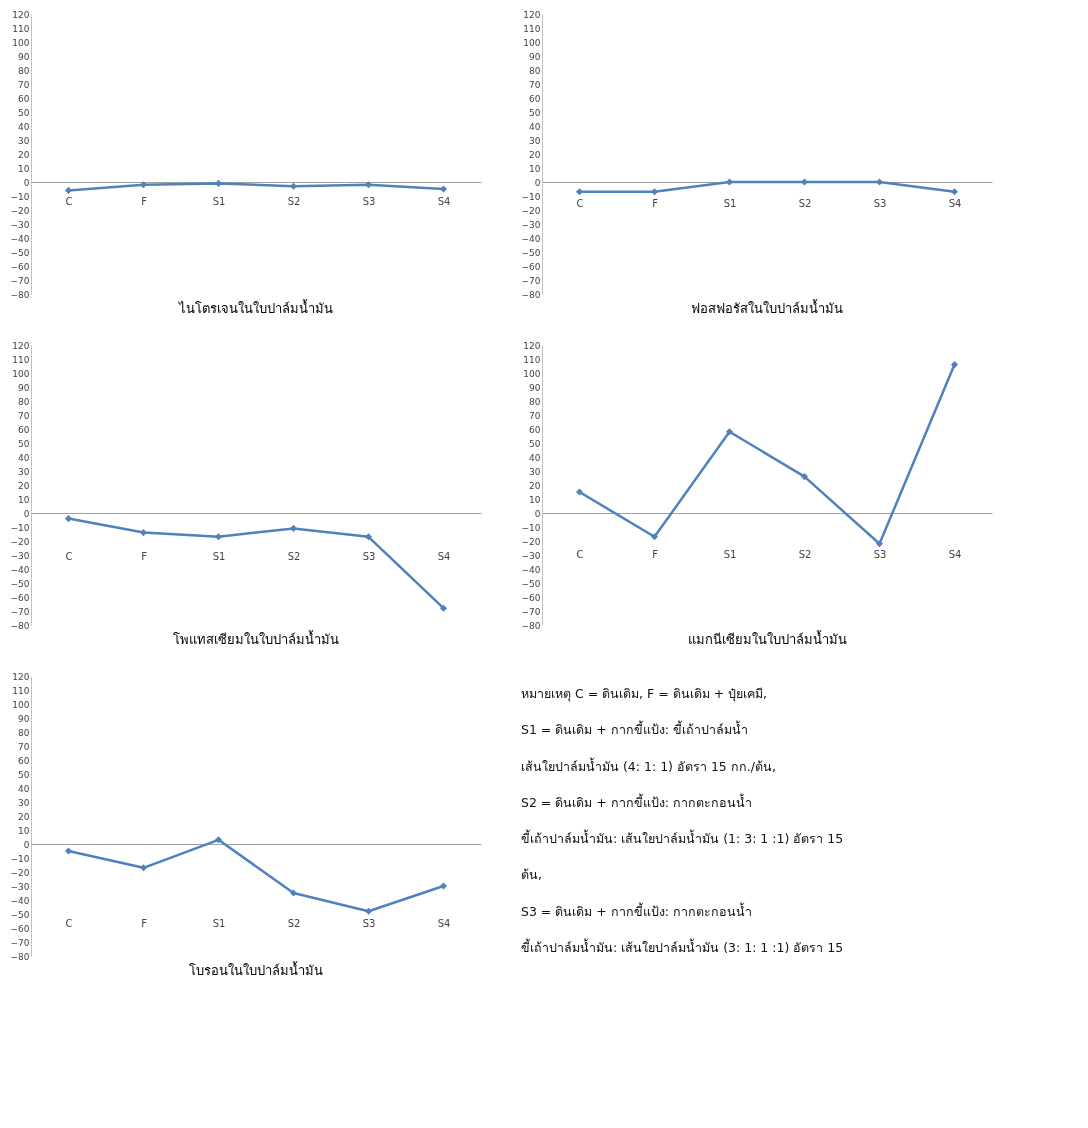  What do you see at coordinates (636, 910) in the screenshot?
I see `text: S3 = ดินเดิม + กากขี้แป้ง: กากตะกอนน้ำ` at bounding box center [636, 910].